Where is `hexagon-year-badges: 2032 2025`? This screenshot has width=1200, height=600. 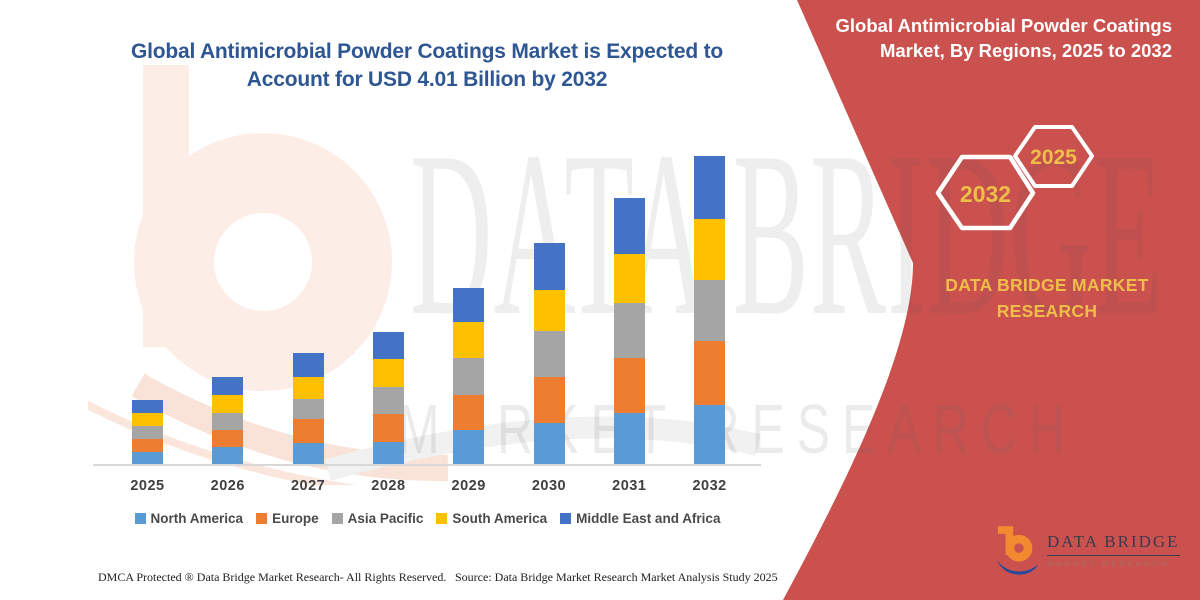 hexagon-year-badges: 2032 2025 is located at coordinates (1014, 178).